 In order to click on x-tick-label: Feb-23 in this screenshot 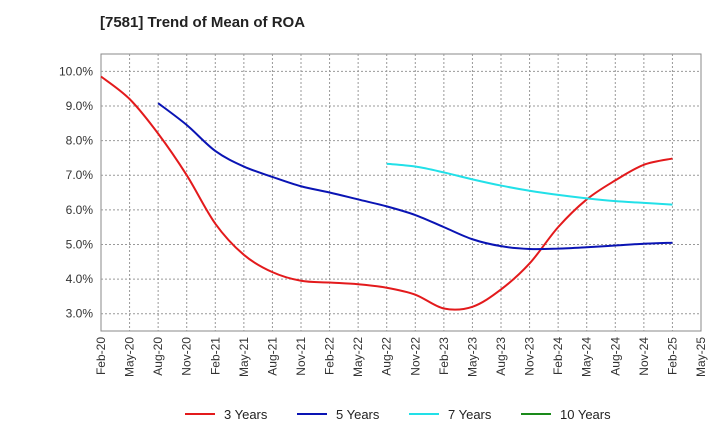, I will do `click(444, 356)`.